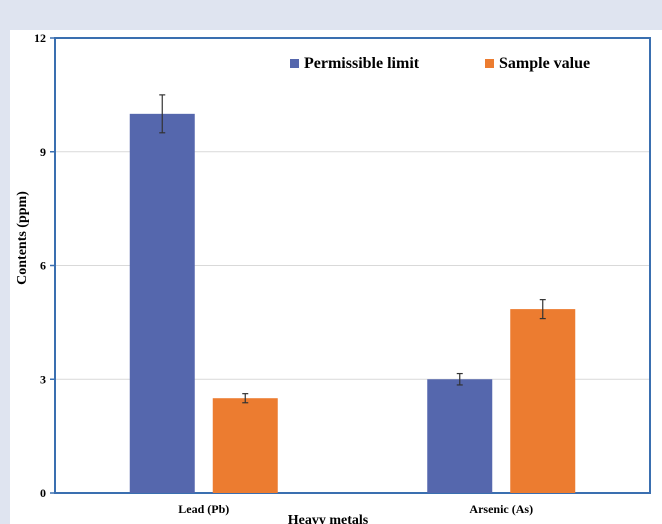  Describe the element at coordinates (43, 379) in the screenshot. I see `y-tick-label: 3` at that location.